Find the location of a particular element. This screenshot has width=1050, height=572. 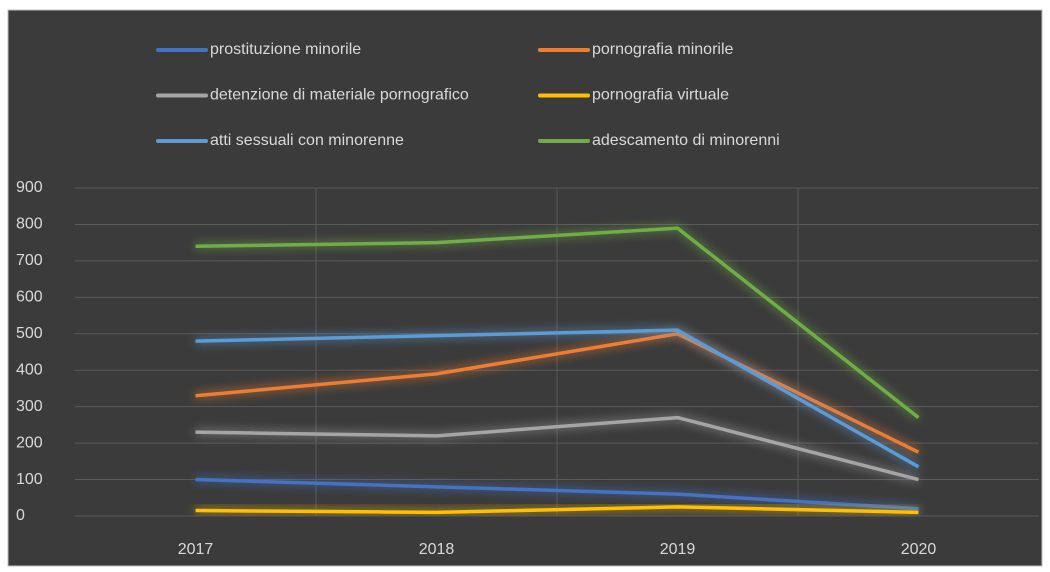

y-tick-label: 0 is located at coordinates (20, 515).